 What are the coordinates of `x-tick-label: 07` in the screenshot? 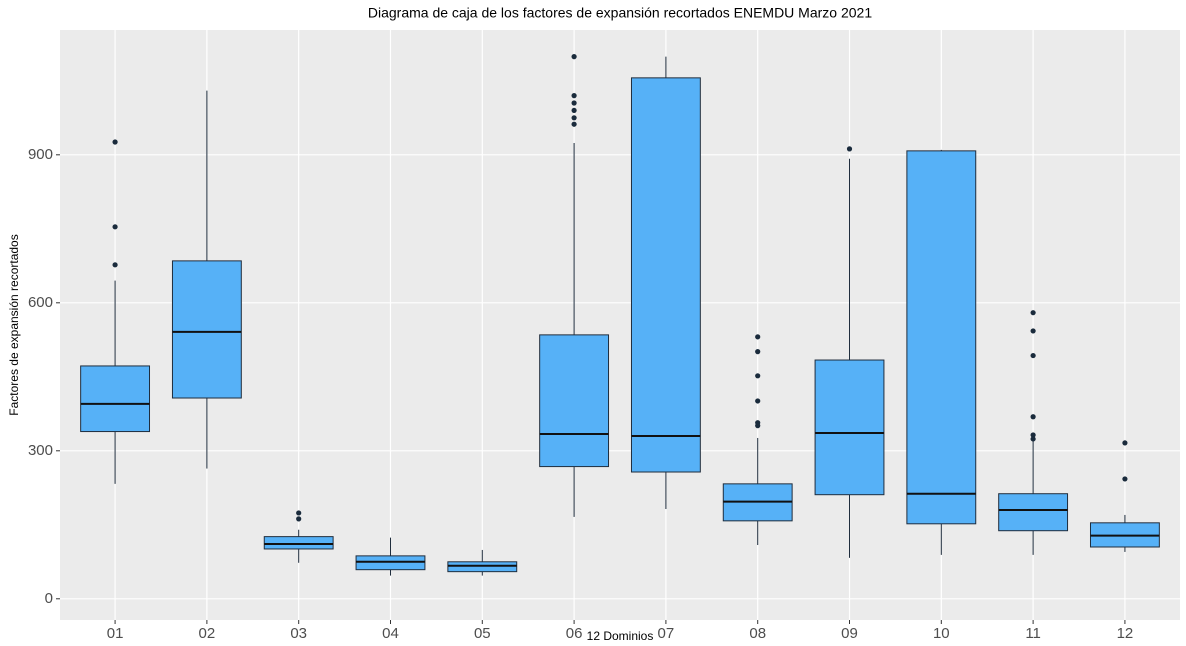 It's located at (666, 633).